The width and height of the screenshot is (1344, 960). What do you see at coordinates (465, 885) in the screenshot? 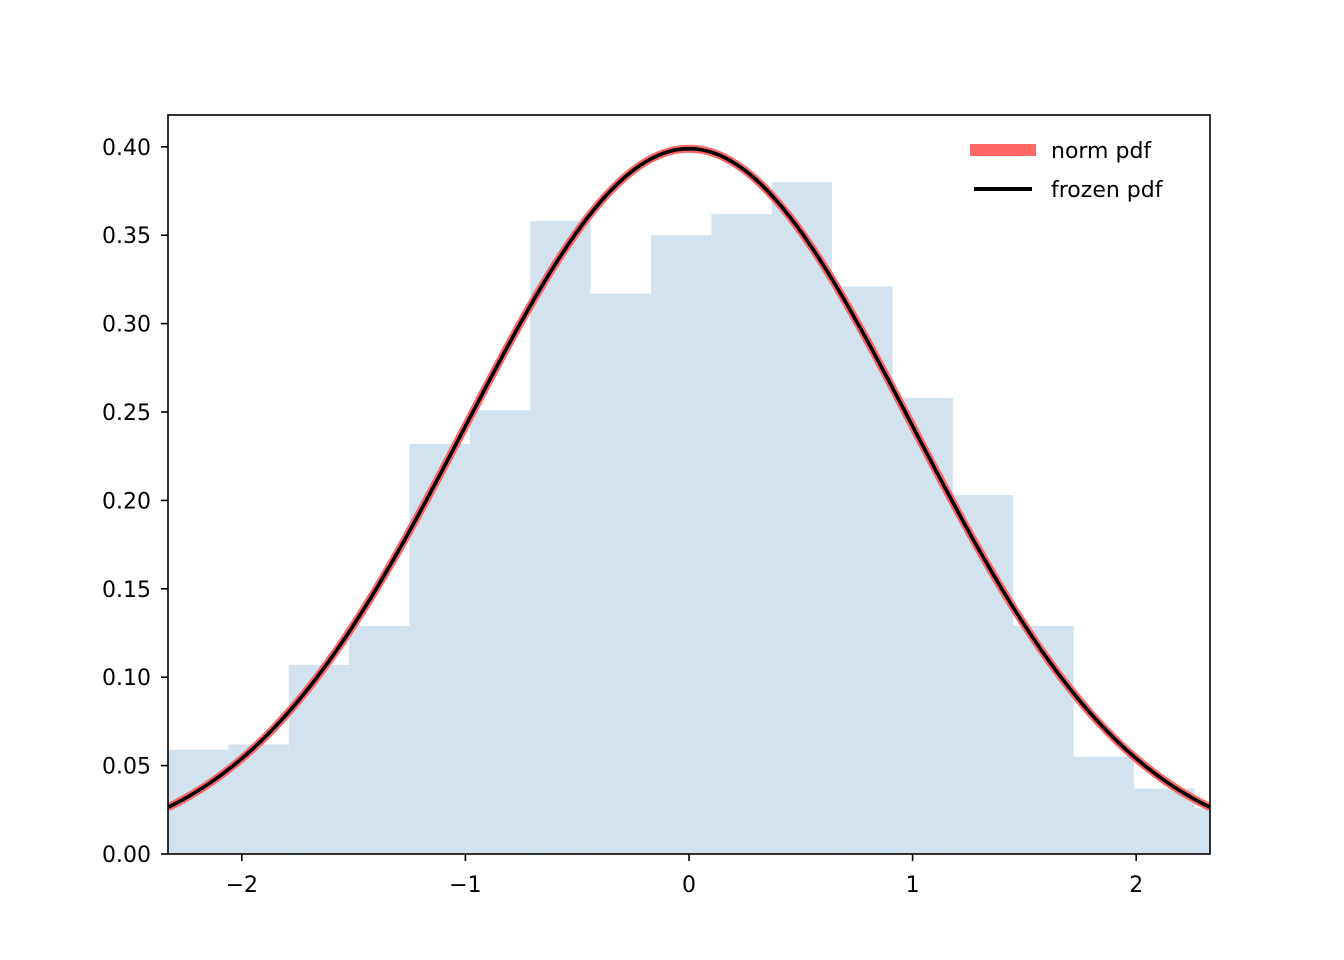
I see `x-tick-label: −1` at bounding box center [465, 885].